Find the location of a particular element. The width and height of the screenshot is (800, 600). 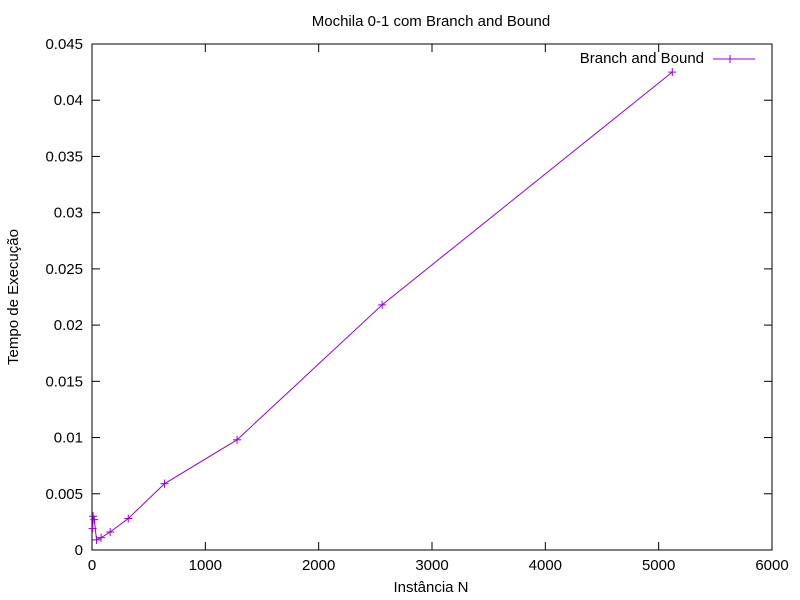

y-tick-label: 0 is located at coordinates (79, 550).